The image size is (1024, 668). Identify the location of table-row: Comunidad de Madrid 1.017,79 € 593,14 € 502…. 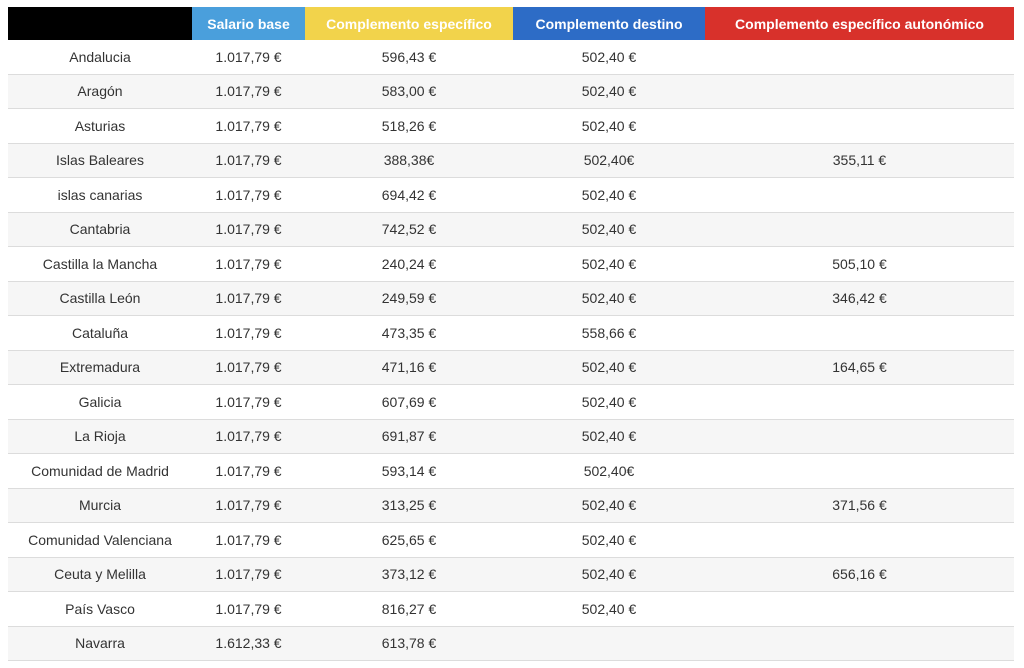
(511, 471).